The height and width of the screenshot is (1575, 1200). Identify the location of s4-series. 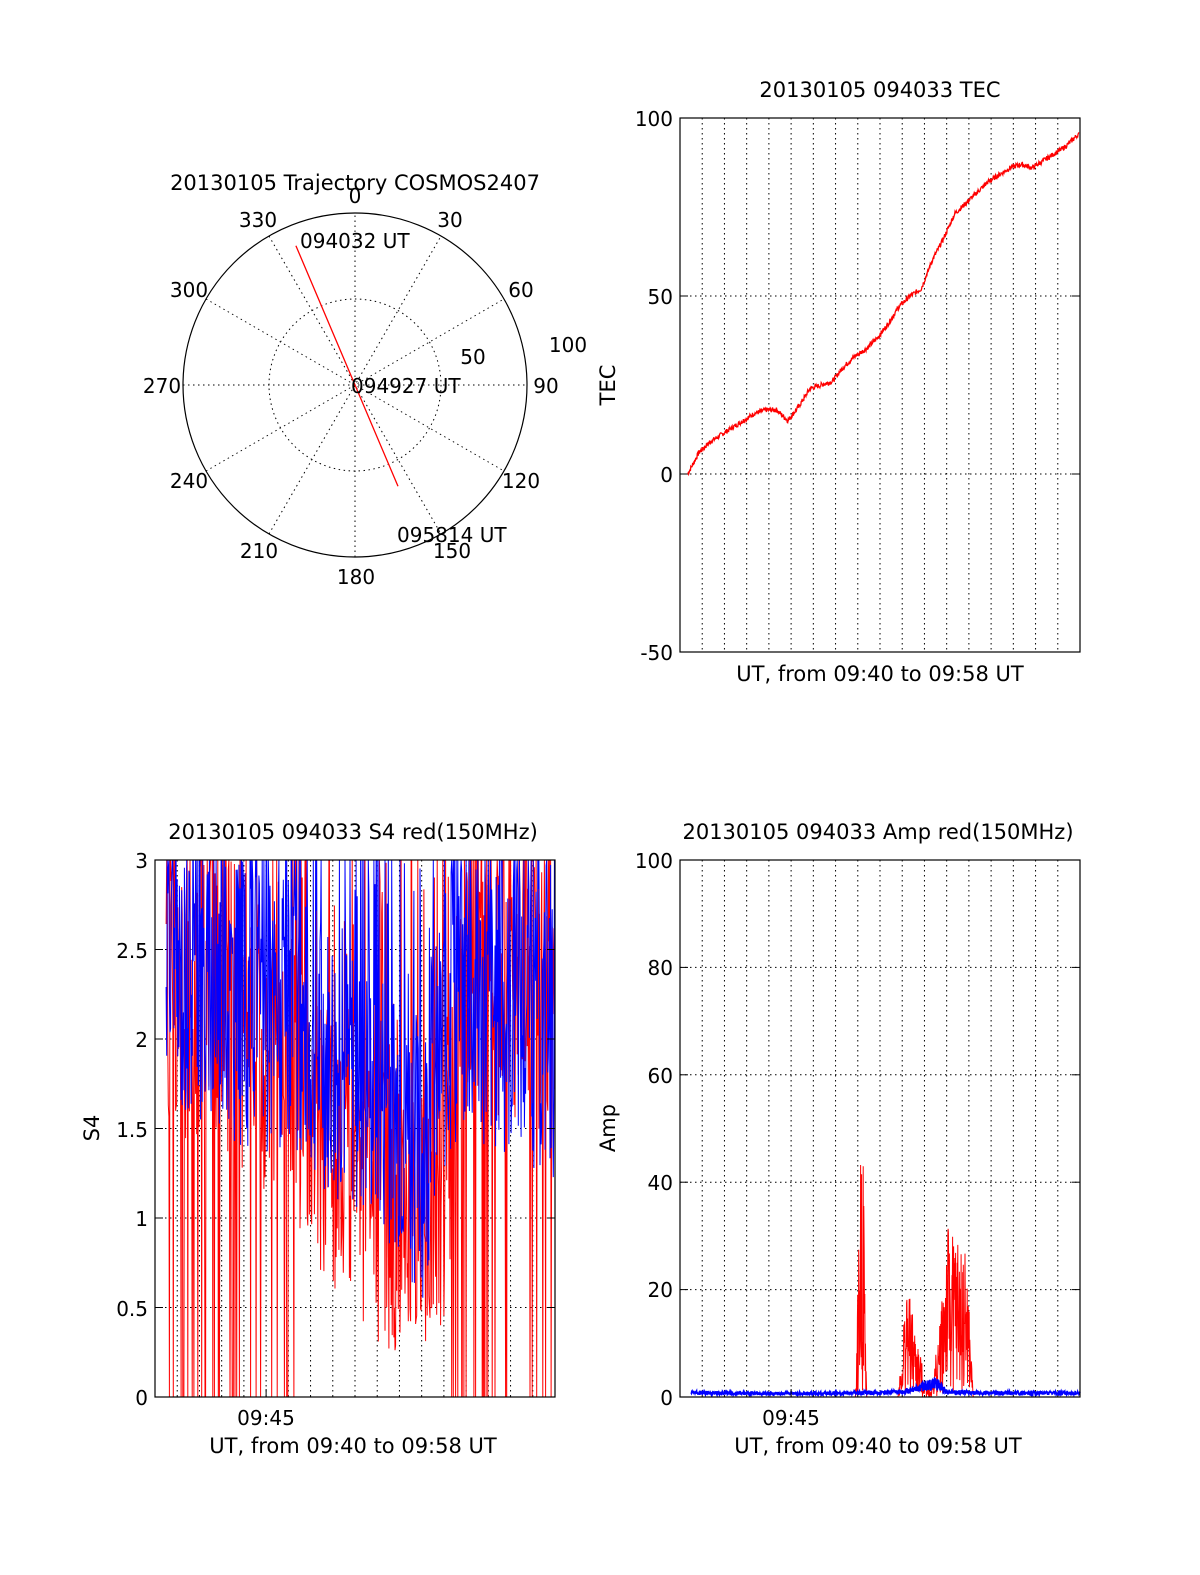
(360, 1128).